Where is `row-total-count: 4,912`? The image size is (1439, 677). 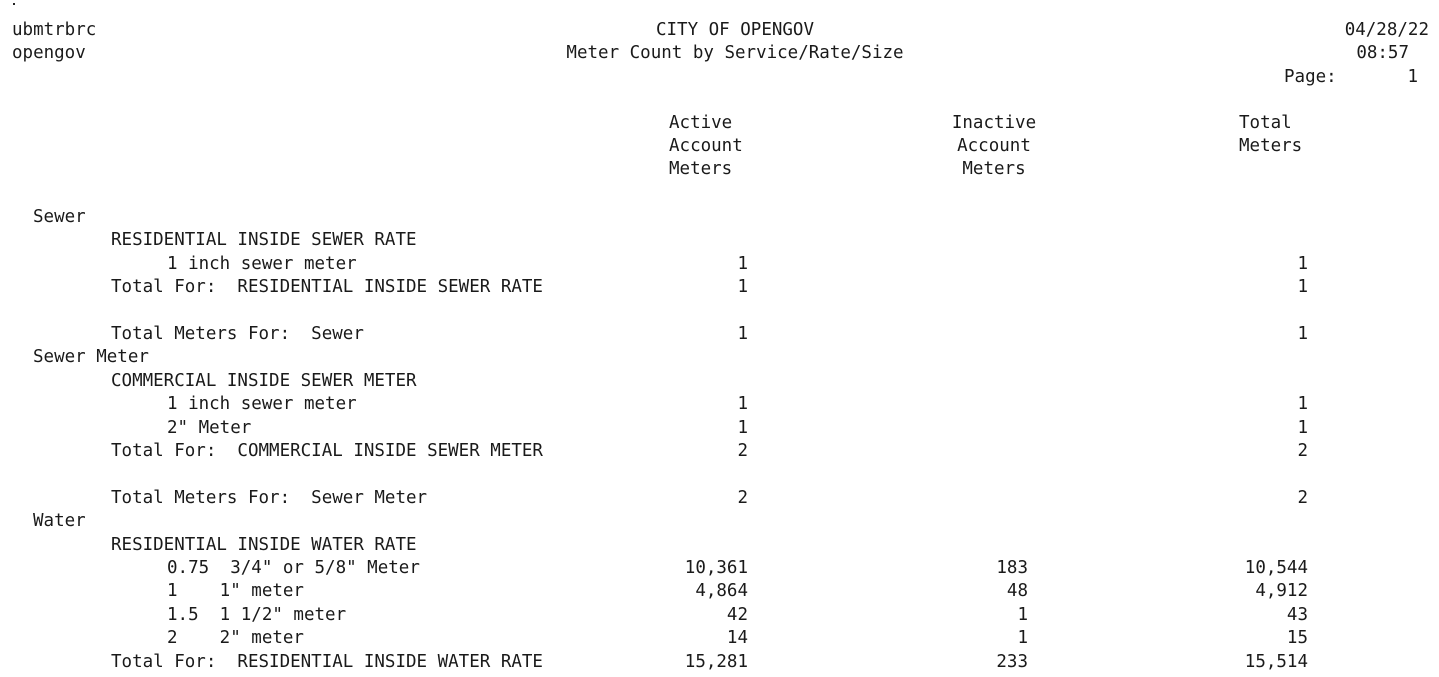
row-total-count: 4,912 is located at coordinates (1281, 591).